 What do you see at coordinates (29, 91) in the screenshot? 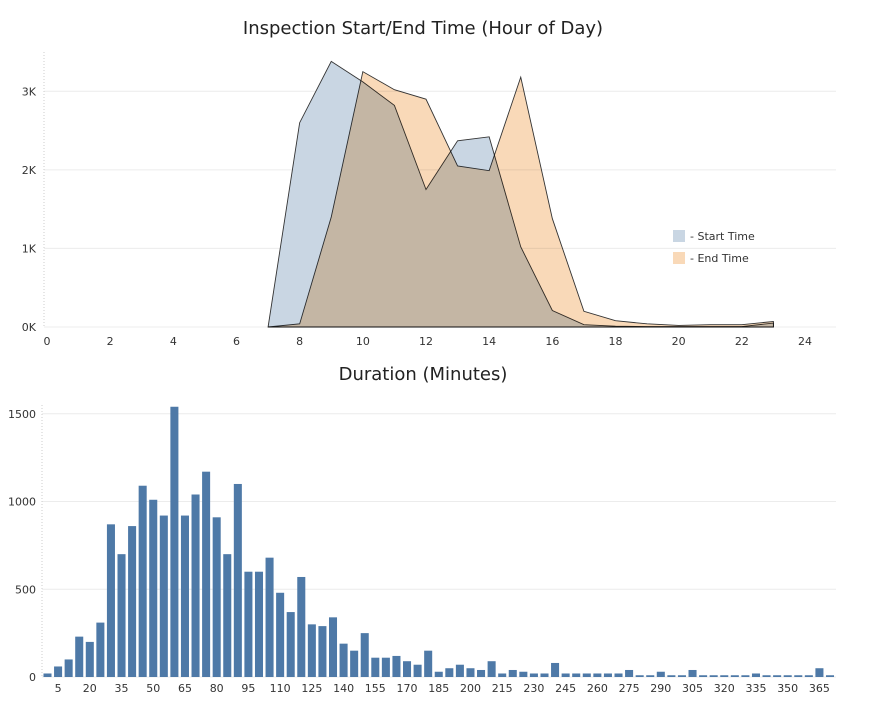
I see `top-y-tick-label: 3K` at bounding box center [29, 91].